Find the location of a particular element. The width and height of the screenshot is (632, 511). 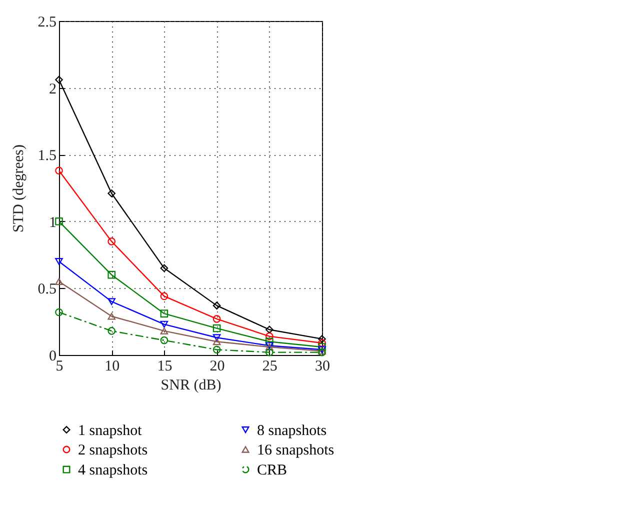

legend-label: 1 snapshot is located at coordinates (110, 430).